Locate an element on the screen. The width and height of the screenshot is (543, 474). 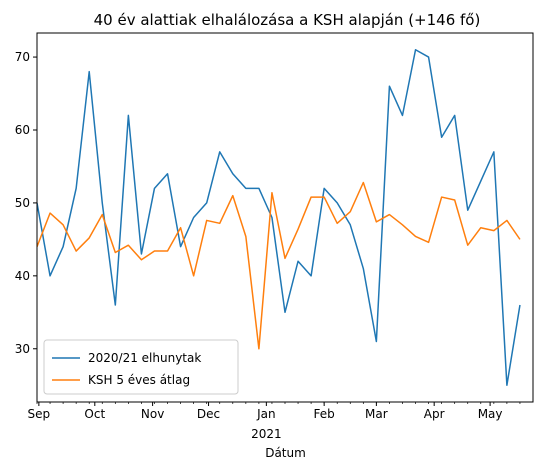
x-axis: Sep Oct Nov Dec Jan Feb Mar Apr May is located at coordinates (274, 411).